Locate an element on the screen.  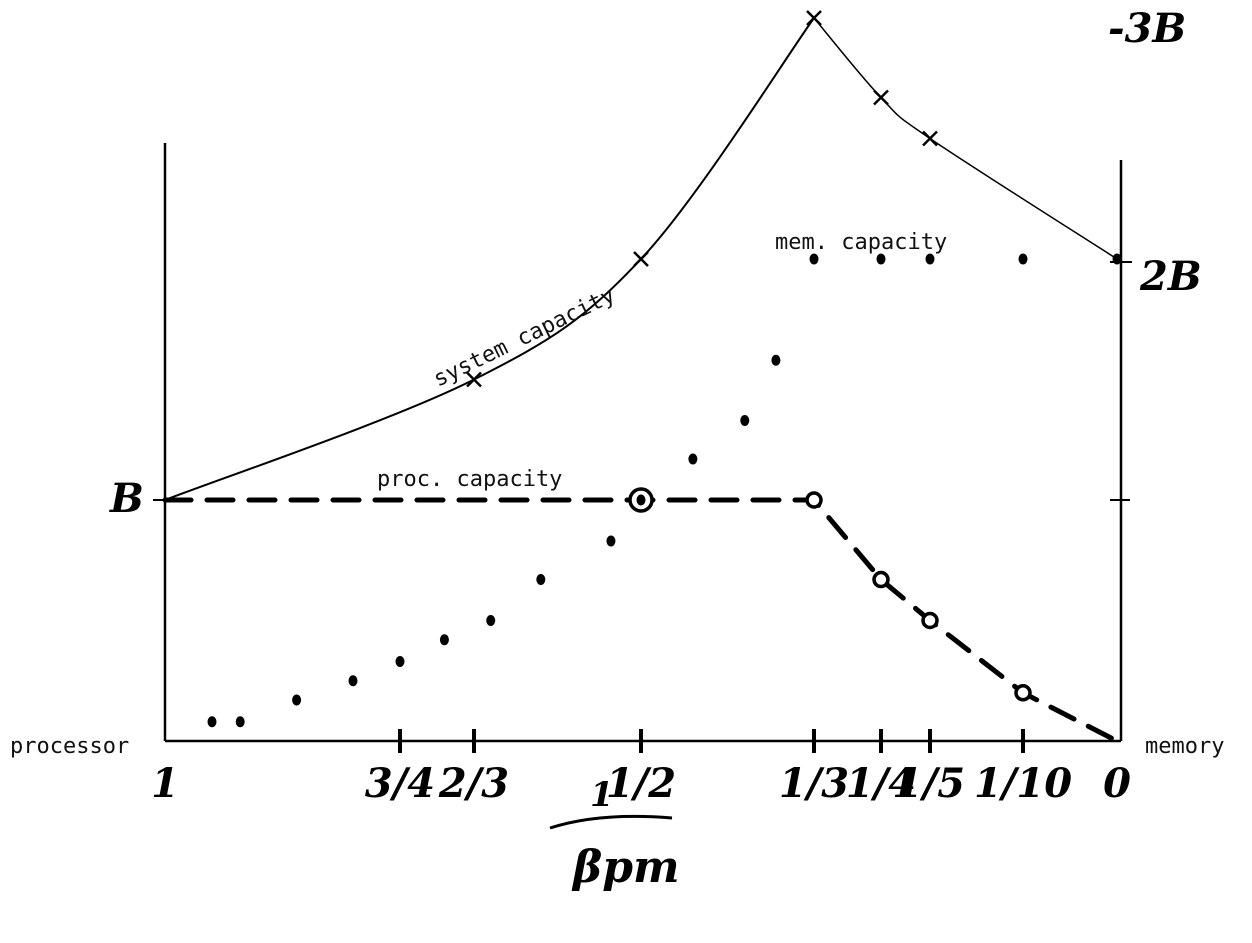
x-tick-label-2-3: 2/3 is located at coordinates (473, 783).